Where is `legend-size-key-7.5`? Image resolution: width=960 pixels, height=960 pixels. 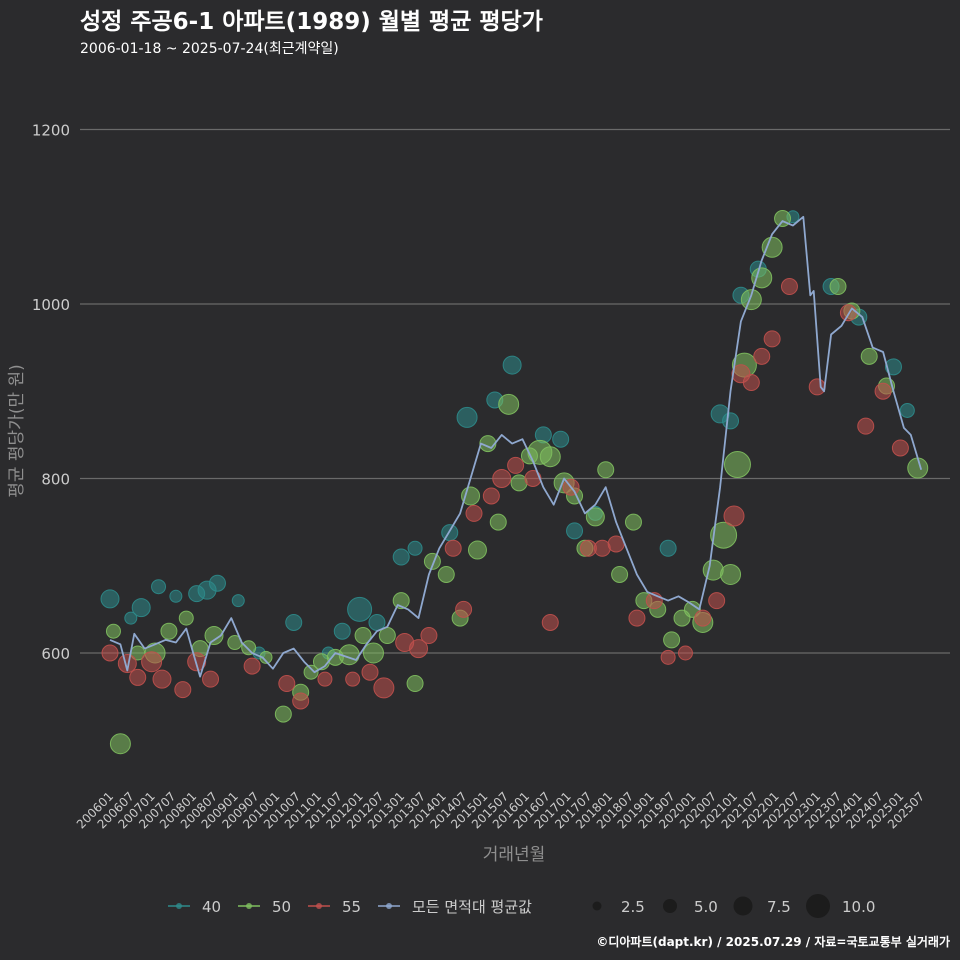 legend-size-key-7.5 is located at coordinates (743, 906).